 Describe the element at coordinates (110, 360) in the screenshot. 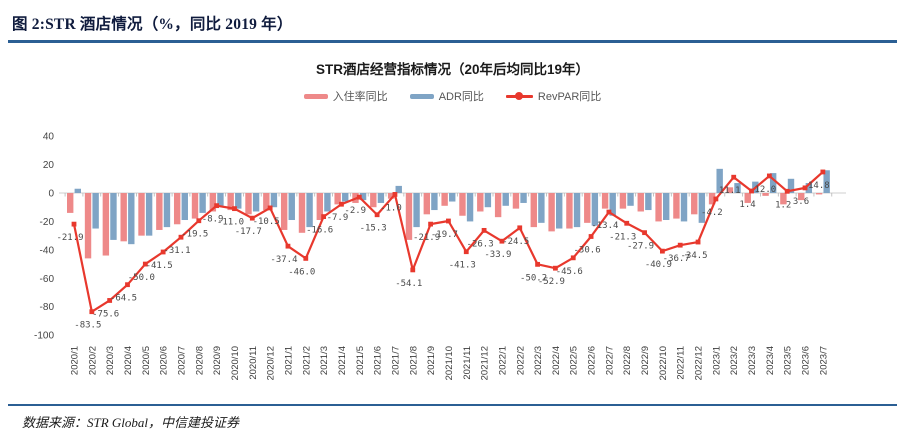

I see `x-tick-label: 2020/3` at that location.